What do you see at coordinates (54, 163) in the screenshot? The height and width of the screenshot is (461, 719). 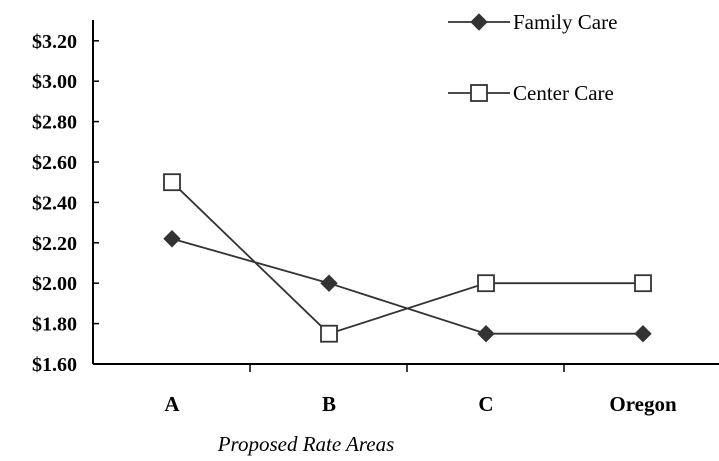 I see `y-tick-label: $2.60` at bounding box center [54, 163].